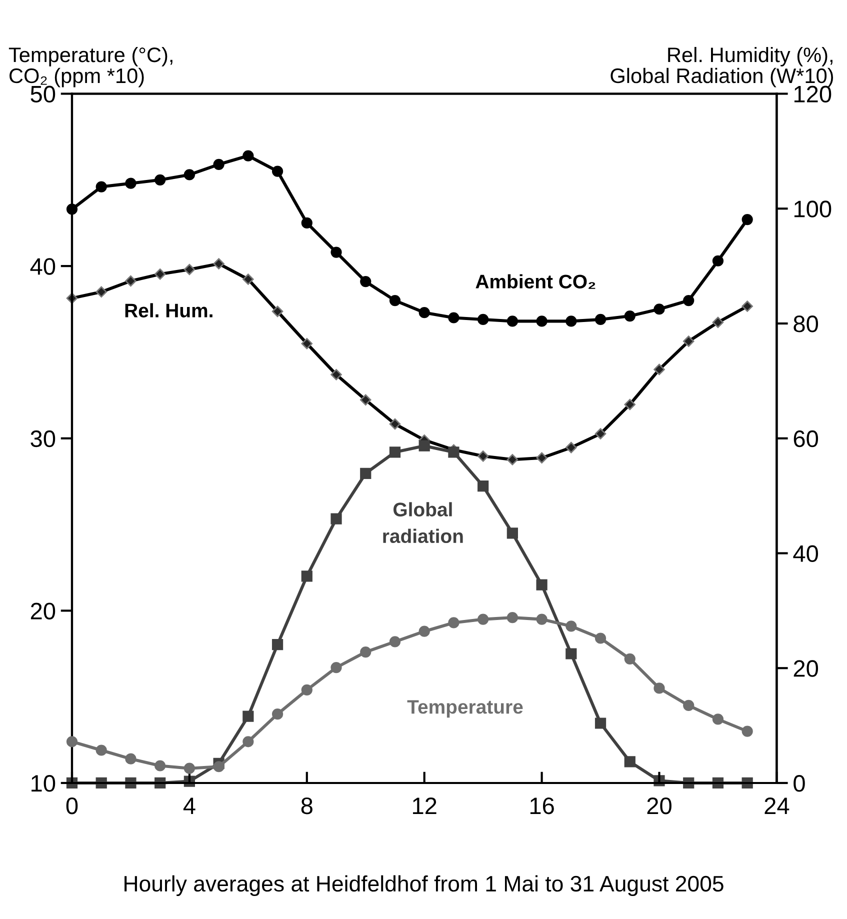 The image size is (847, 919). I want to click on y2-tick-label: 40, so click(805, 553).